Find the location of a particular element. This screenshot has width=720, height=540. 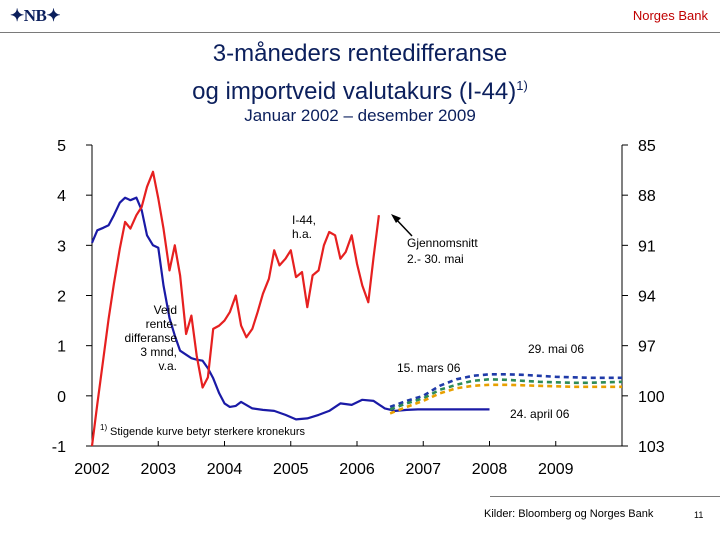

label-15-mars-06: 15. mars 06 is located at coordinates (429, 368).